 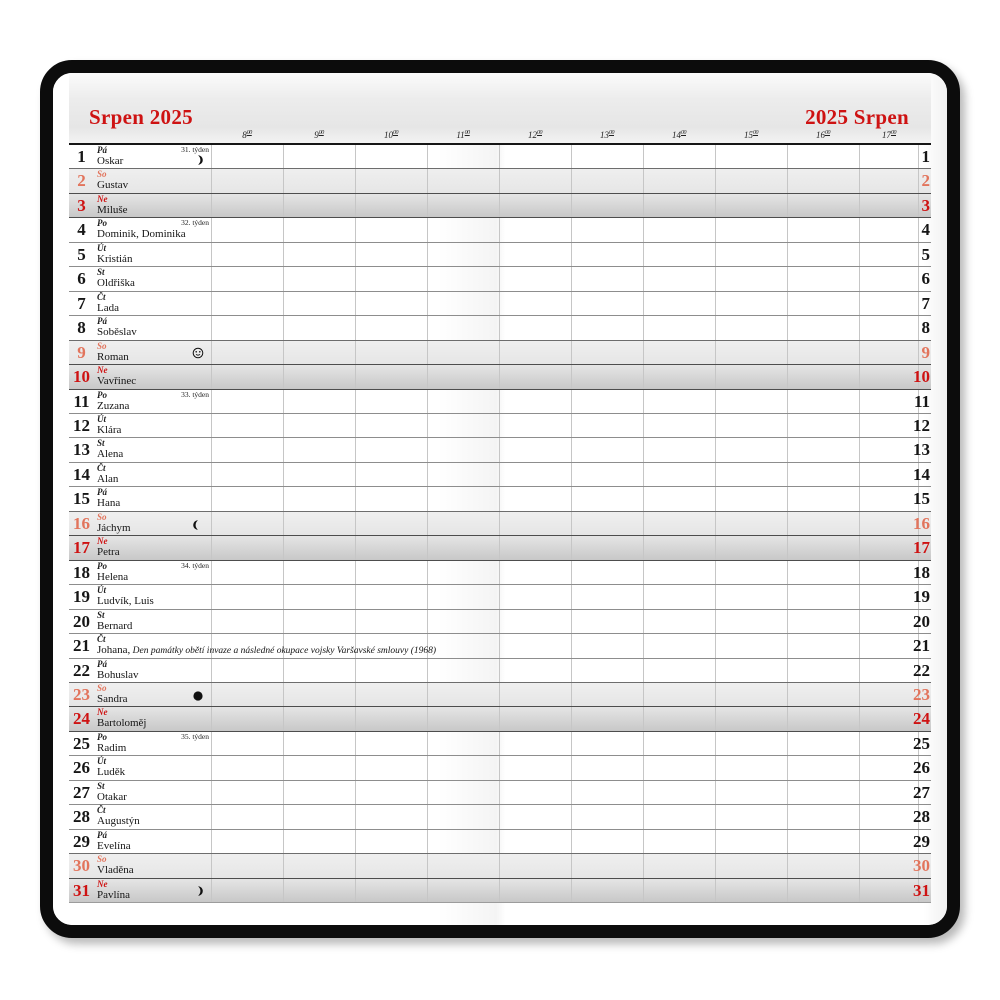 I want to click on day-number-right: 10, so click(x=922, y=376).